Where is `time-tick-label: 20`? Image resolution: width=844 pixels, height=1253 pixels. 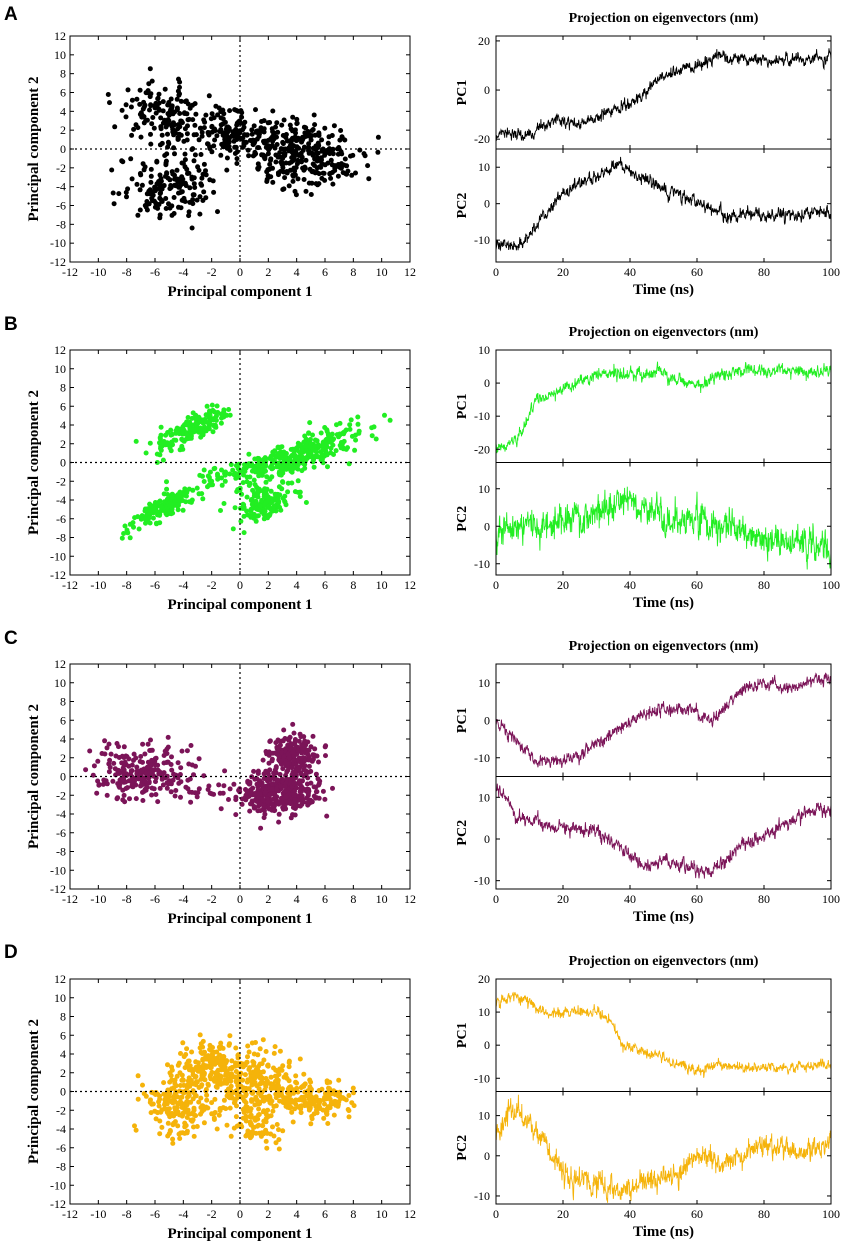 time-tick-label: 20 is located at coordinates (563, 585).